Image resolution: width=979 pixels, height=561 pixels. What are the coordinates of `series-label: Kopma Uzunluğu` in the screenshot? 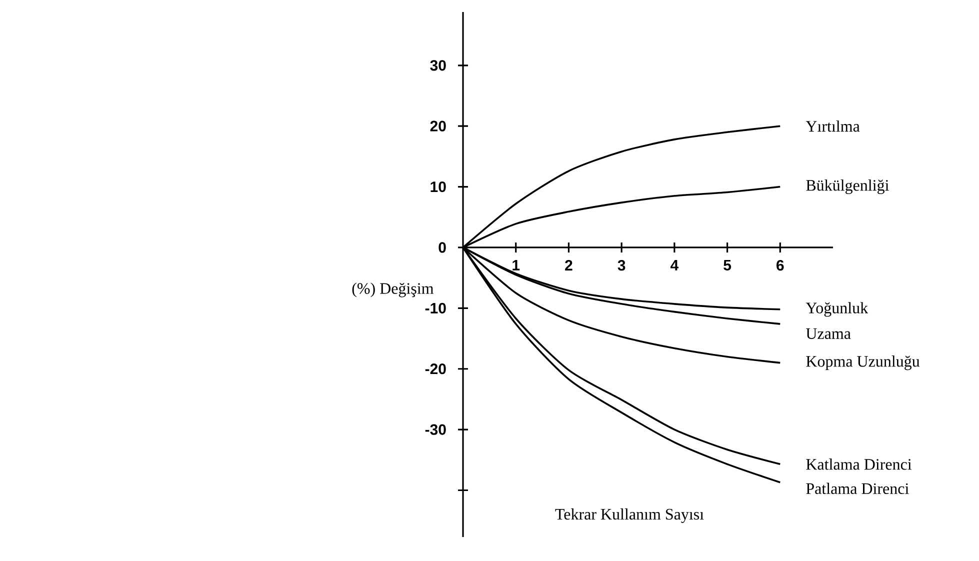 It's located at (863, 363).